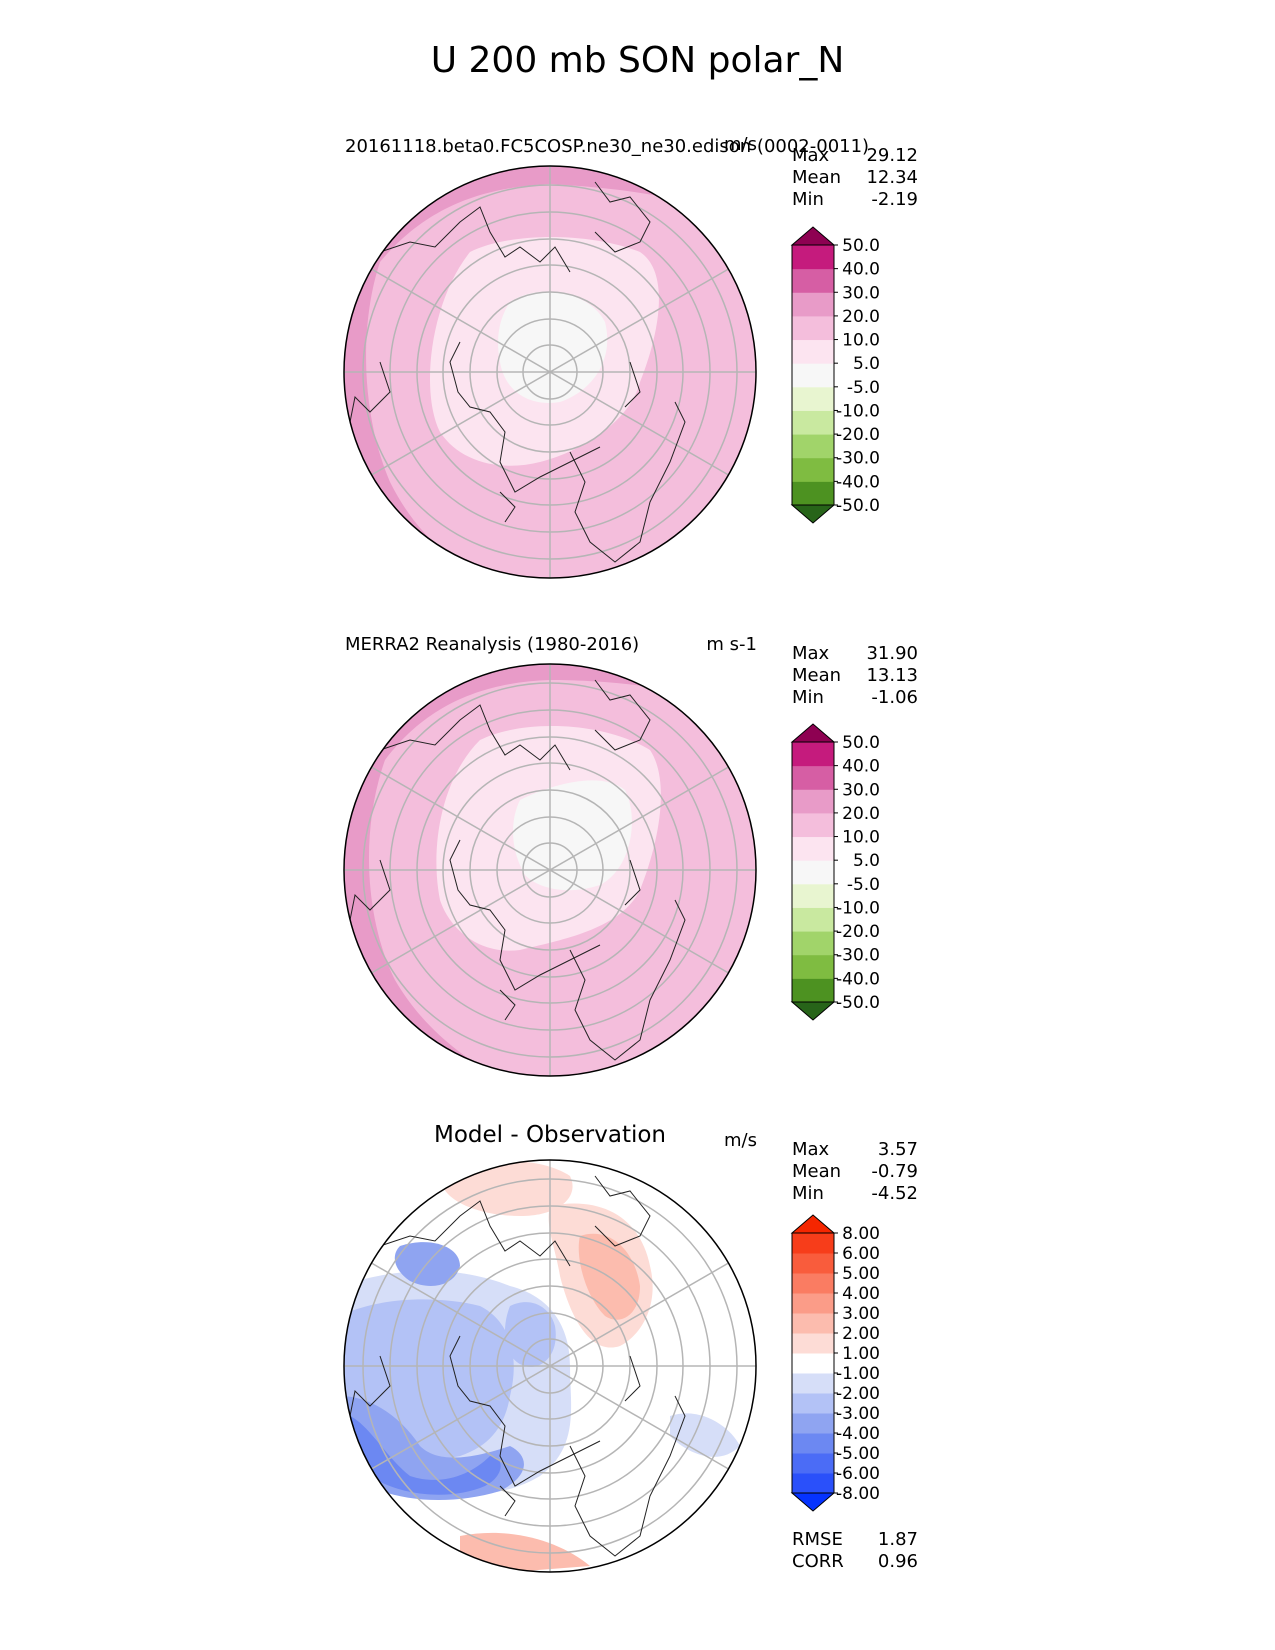  I want to click on panel-1-units: m/s, so click(740, 144).